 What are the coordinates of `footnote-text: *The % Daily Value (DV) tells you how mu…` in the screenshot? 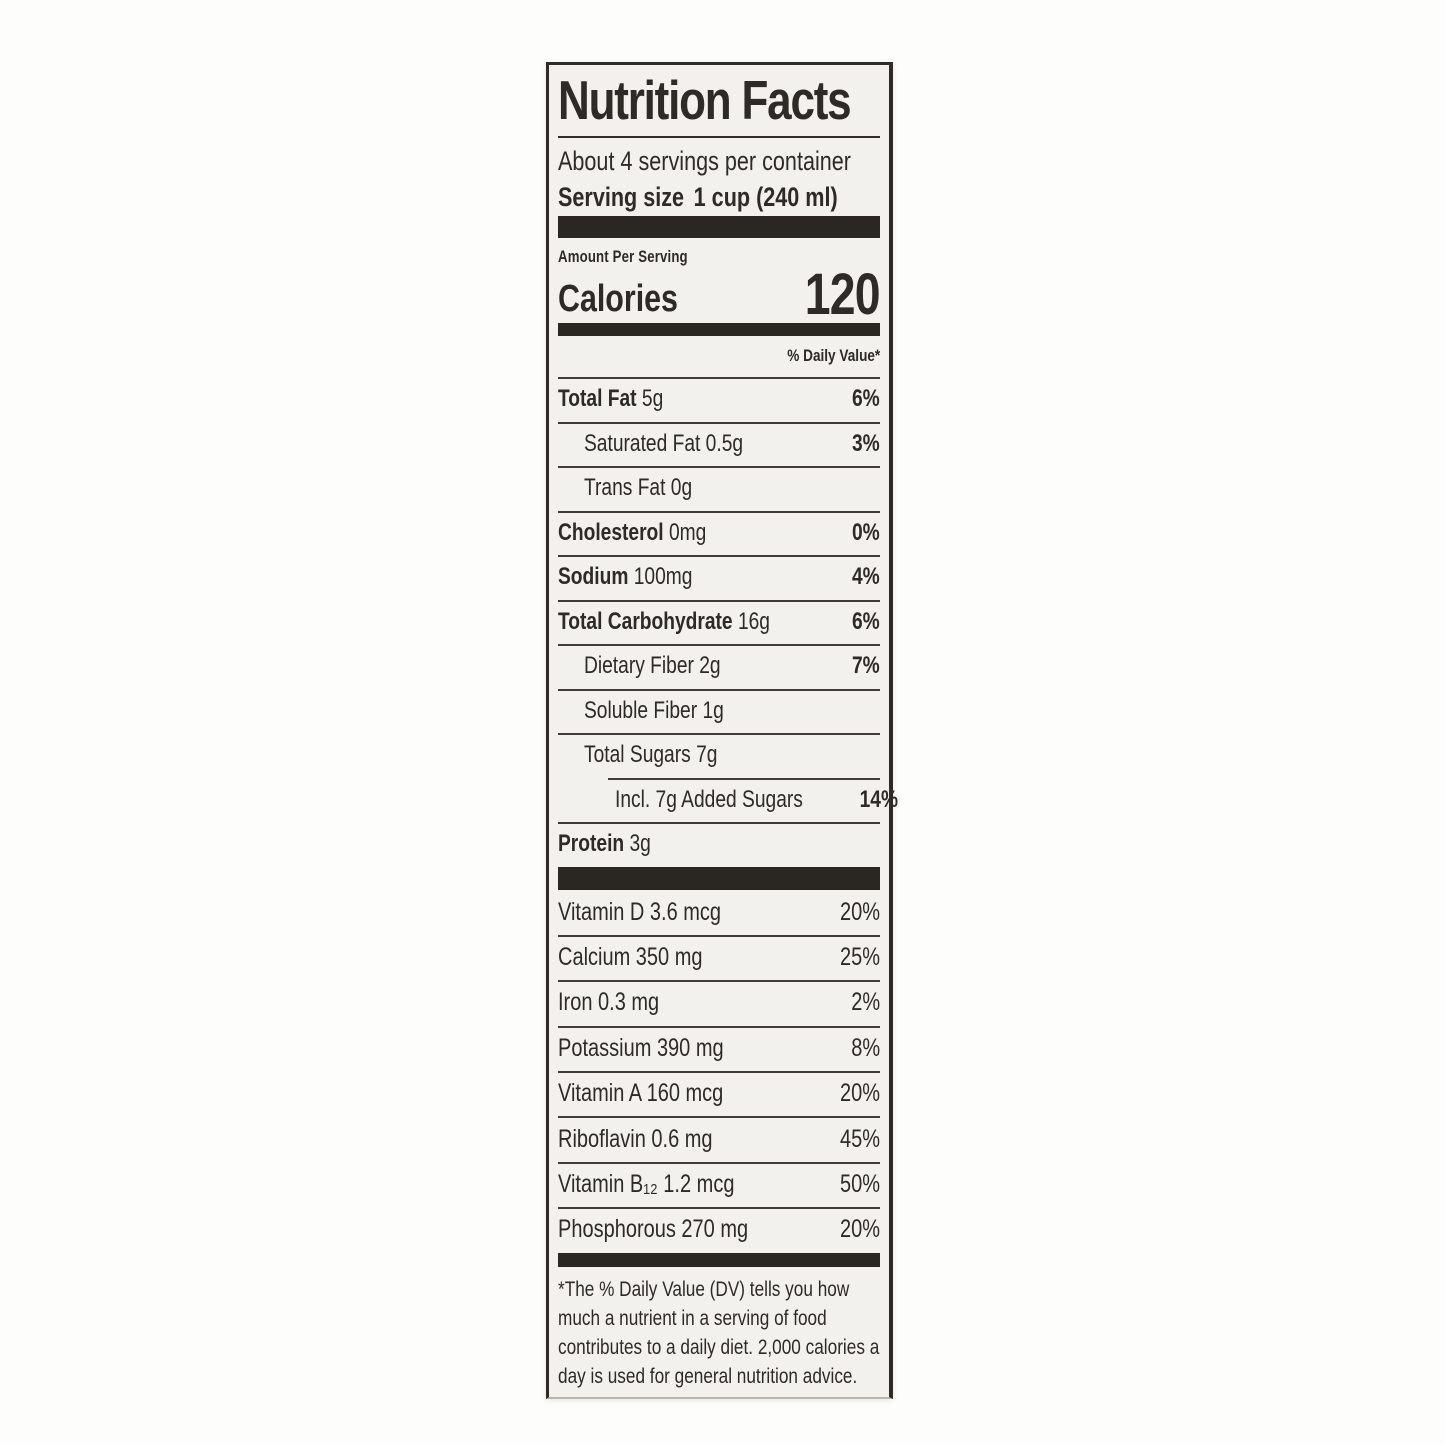 It's located at (719, 1332).